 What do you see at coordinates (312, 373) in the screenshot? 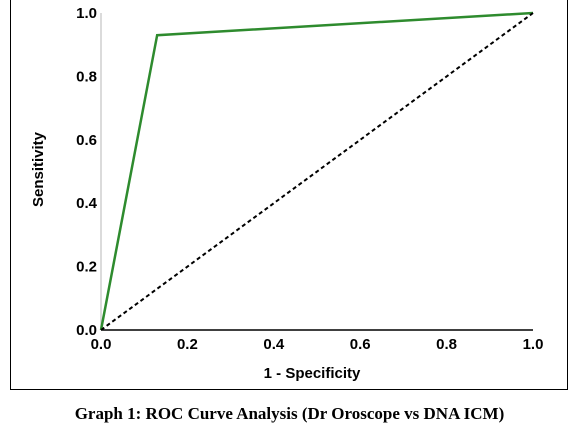
I see `x-axis-title: 1 - Specificity` at bounding box center [312, 373].